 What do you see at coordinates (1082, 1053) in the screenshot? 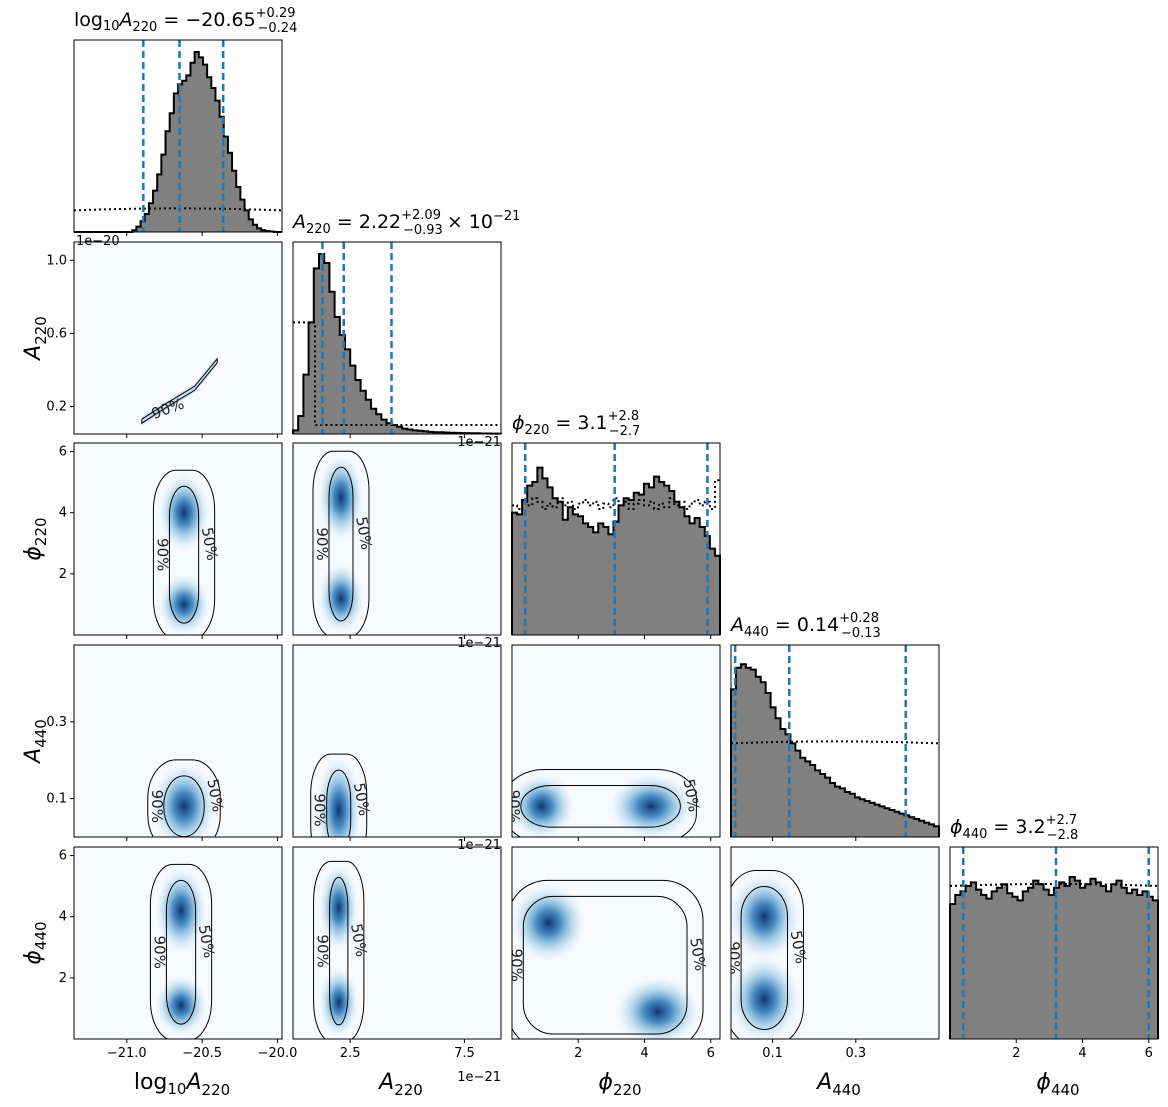
I see `x-tick-label: 4` at bounding box center [1082, 1053].